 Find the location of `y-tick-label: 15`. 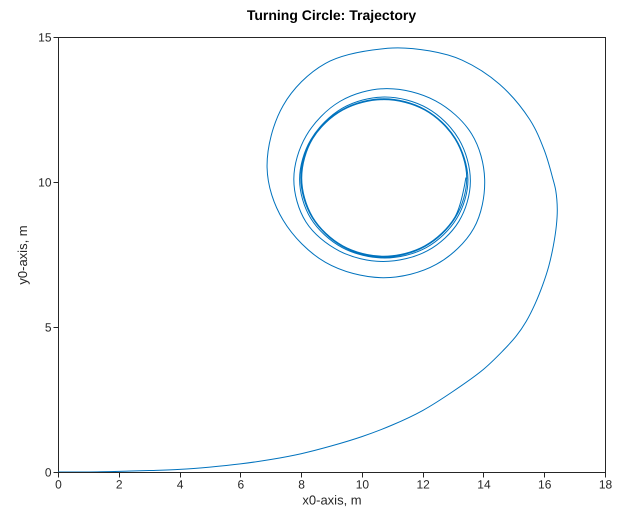

y-tick-label: 15 is located at coordinates (45, 37).